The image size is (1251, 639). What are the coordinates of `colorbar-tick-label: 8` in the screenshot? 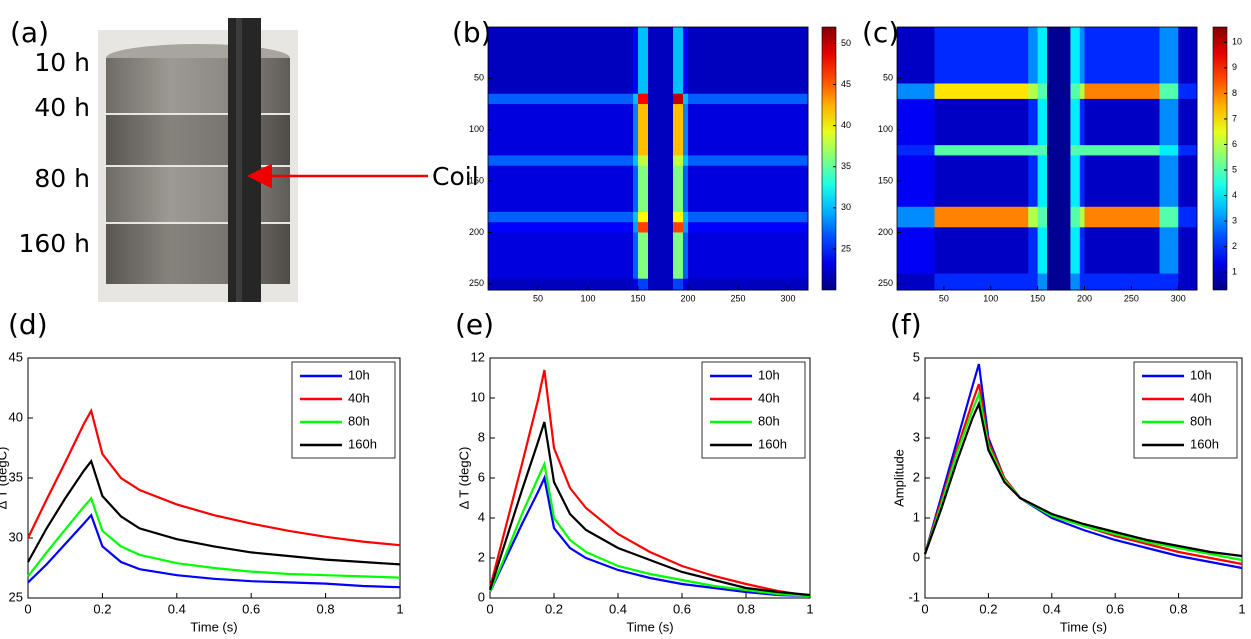 It's located at (1234, 93).